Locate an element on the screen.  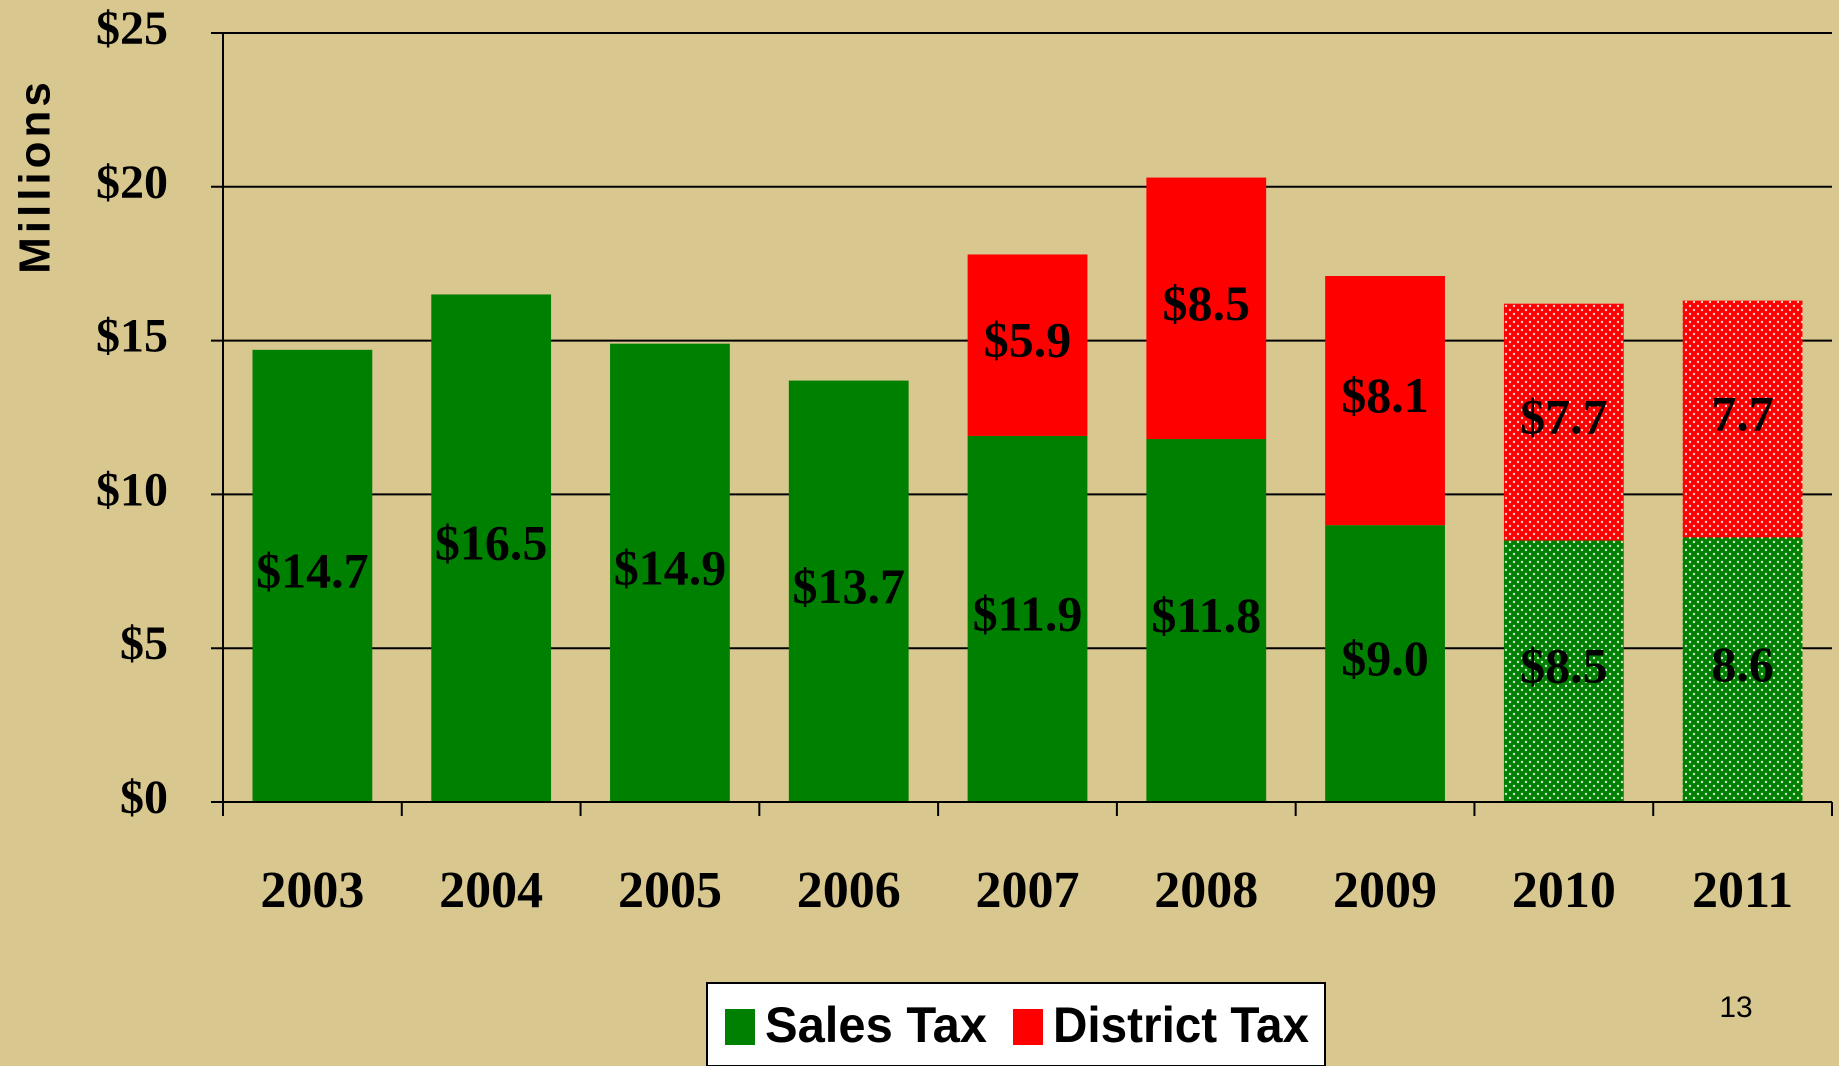
value-label: $13.7 is located at coordinates (848, 586).